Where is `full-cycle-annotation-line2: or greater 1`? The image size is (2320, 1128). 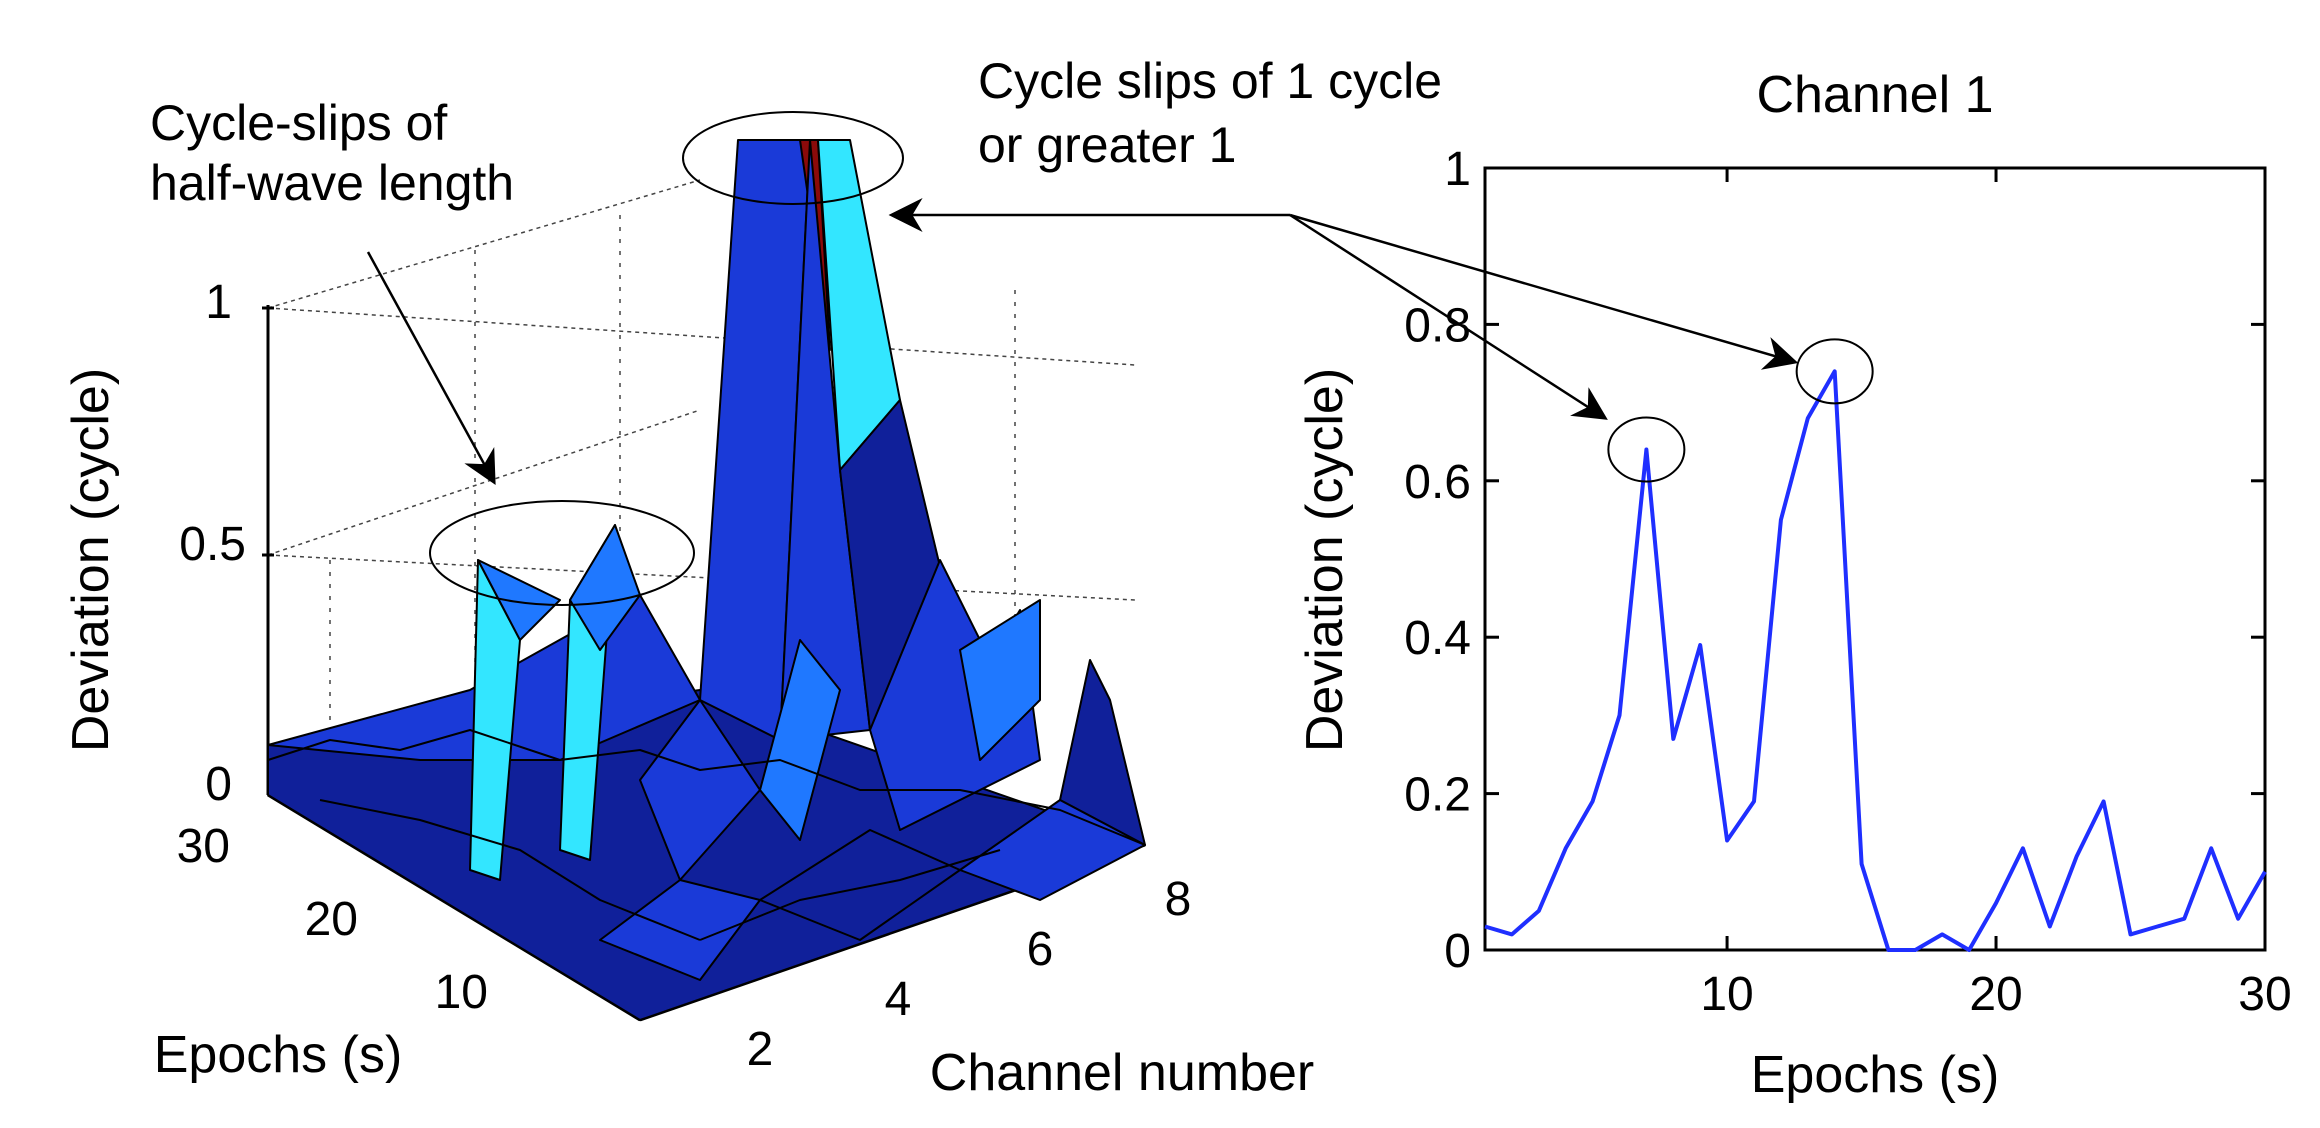 full-cycle-annotation-line2: or greater 1 is located at coordinates (1107, 145).